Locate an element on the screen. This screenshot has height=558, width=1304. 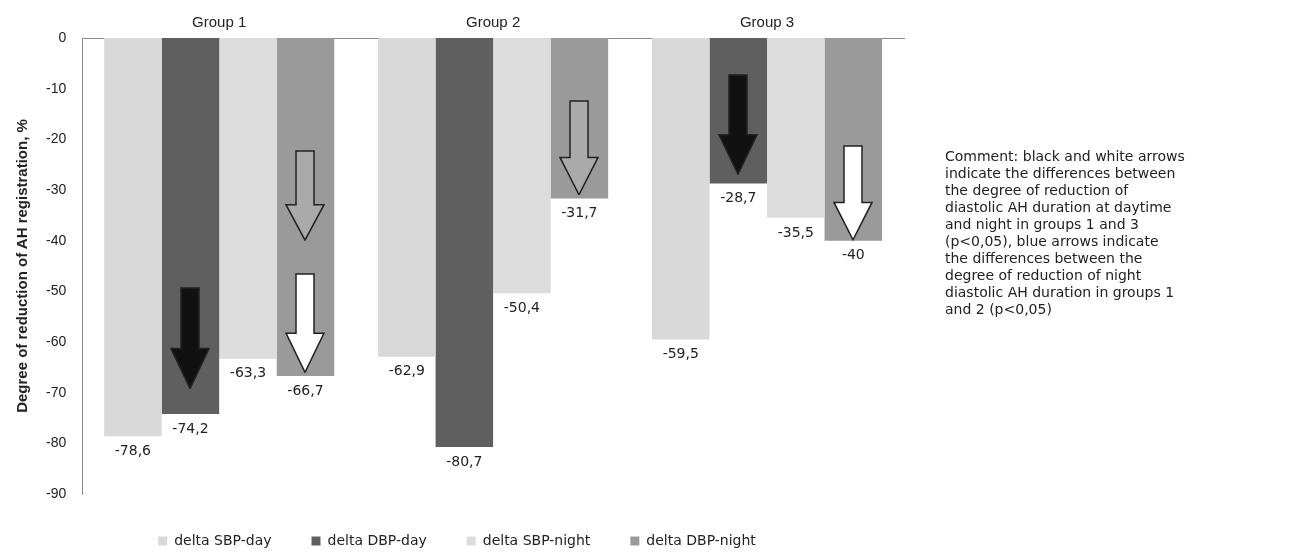
y-tick-label: 0 is located at coordinates (62, 36).